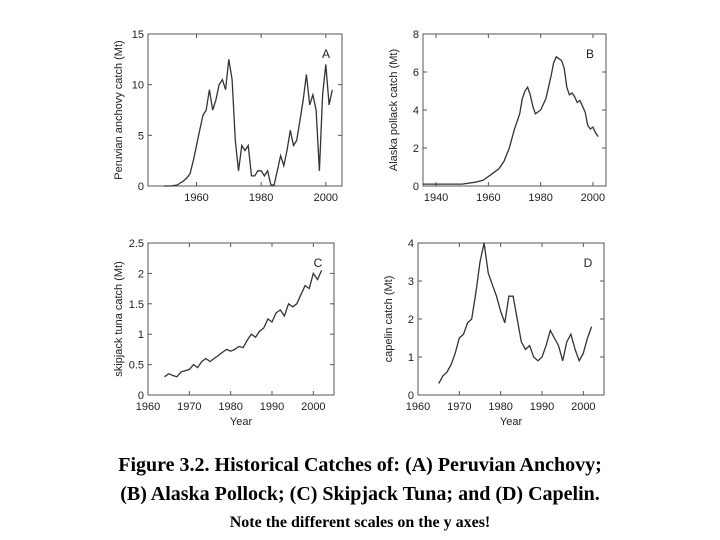 The height and width of the screenshot is (540, 720). I want to click on chart-b-xtick-label-3: 2000, so click(593, 198).